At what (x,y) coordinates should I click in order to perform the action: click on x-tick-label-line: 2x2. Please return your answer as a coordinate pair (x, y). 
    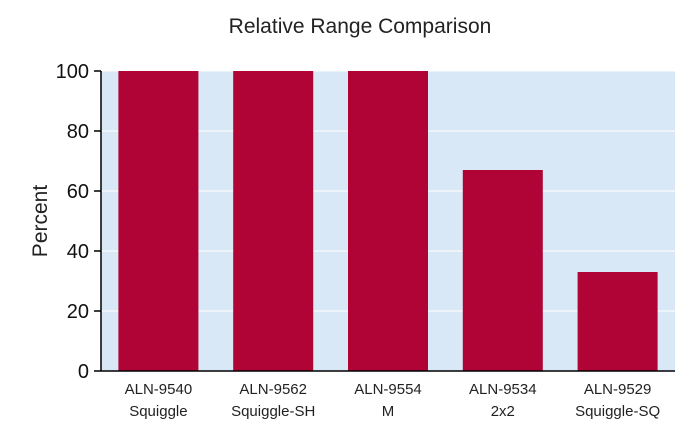
    Looking at the image, I should click on (503, 411).